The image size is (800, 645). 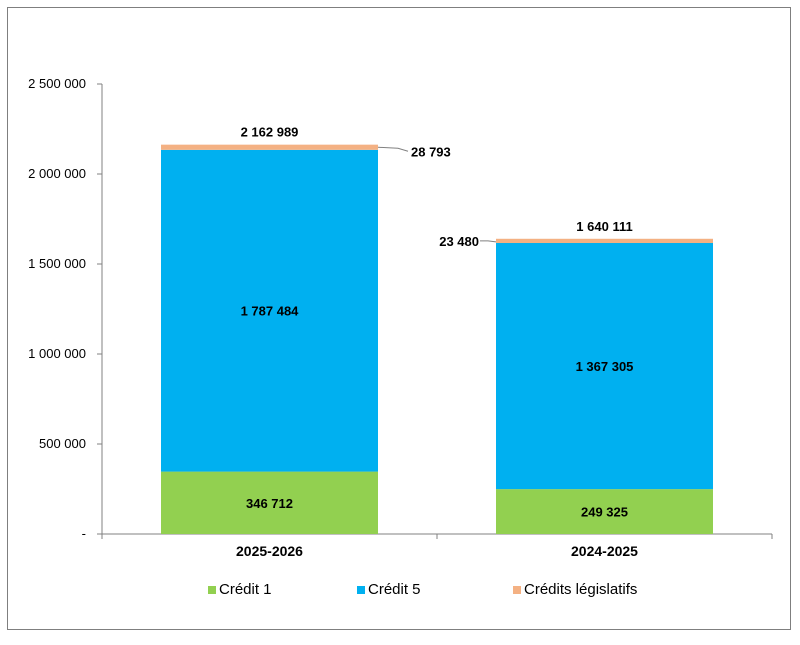 What do you see at coordinates (269, 551) in the screenshot?
I see `category-label-0: 2025-2026` at bounding box center [269, 551].